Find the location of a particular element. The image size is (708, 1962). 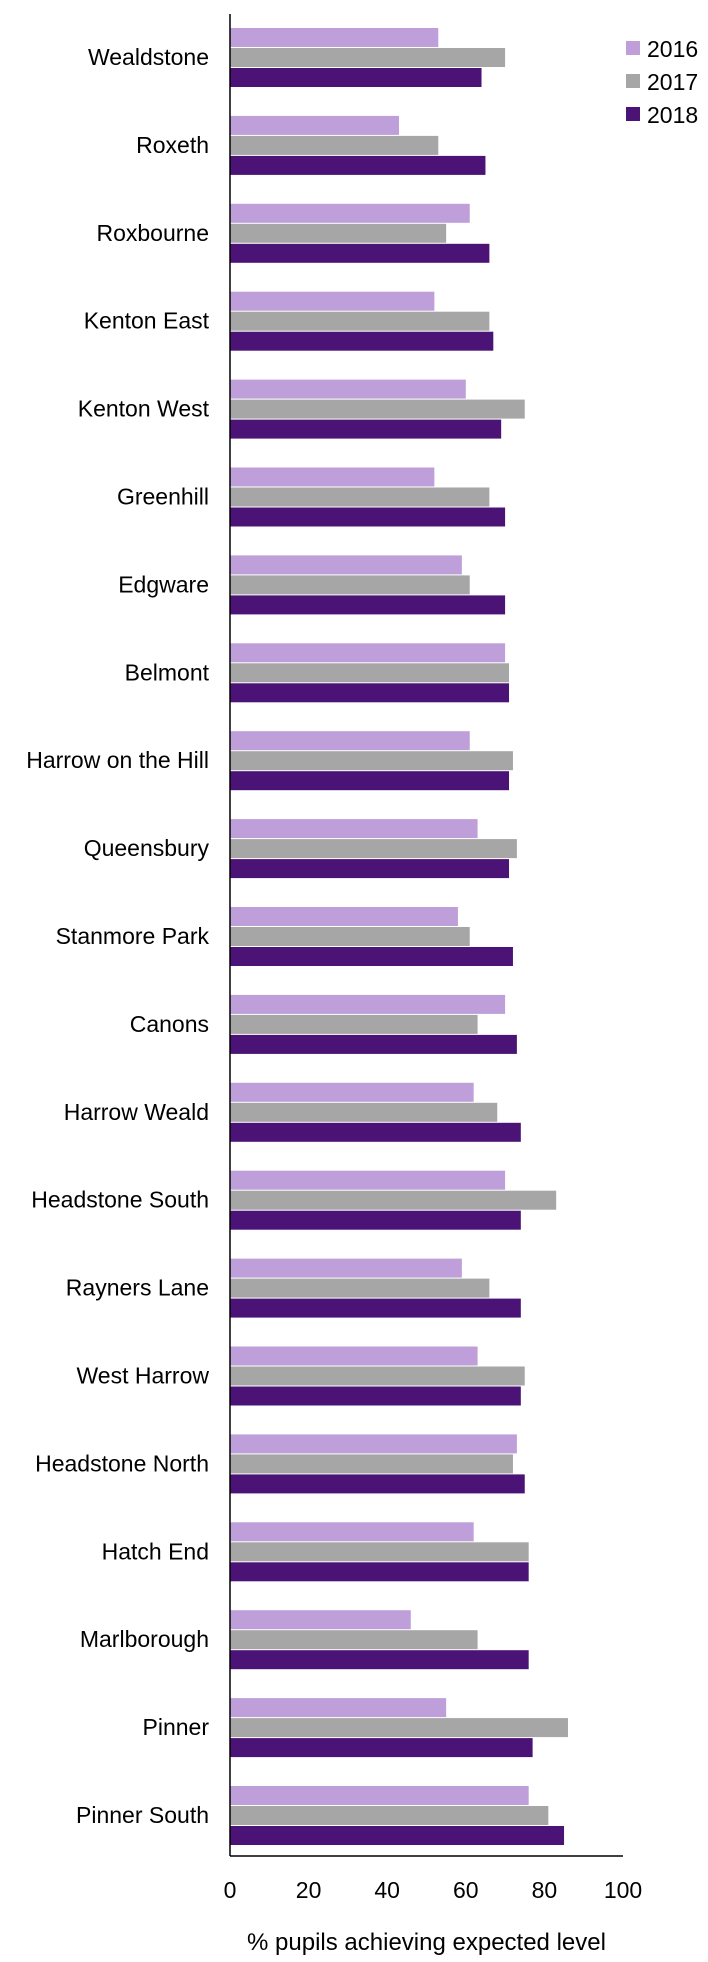

category-label: Headstone South is located at coordinates (120, 1200).